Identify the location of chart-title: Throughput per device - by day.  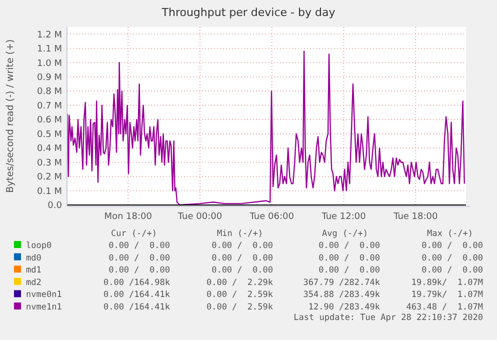
(248, 12).